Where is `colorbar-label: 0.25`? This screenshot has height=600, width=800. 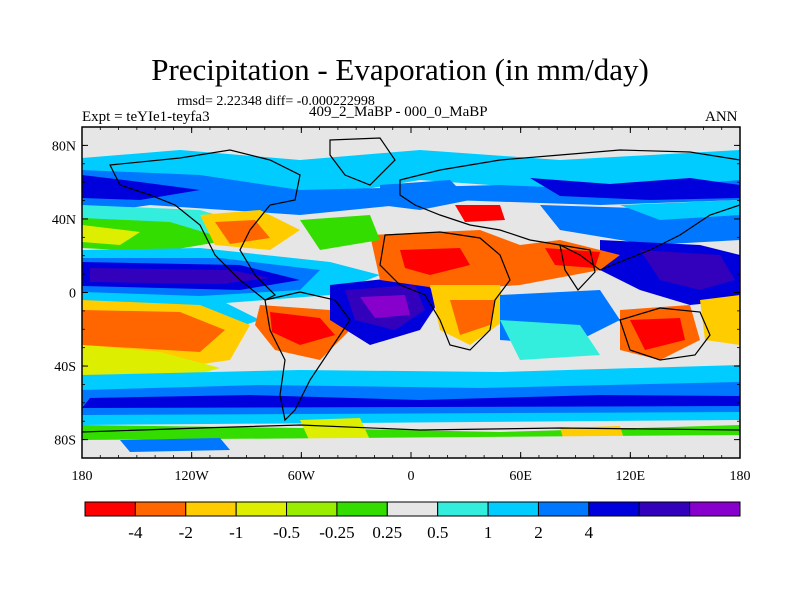 colorbar-label: 0.25 is located at coordinates (387, 532).